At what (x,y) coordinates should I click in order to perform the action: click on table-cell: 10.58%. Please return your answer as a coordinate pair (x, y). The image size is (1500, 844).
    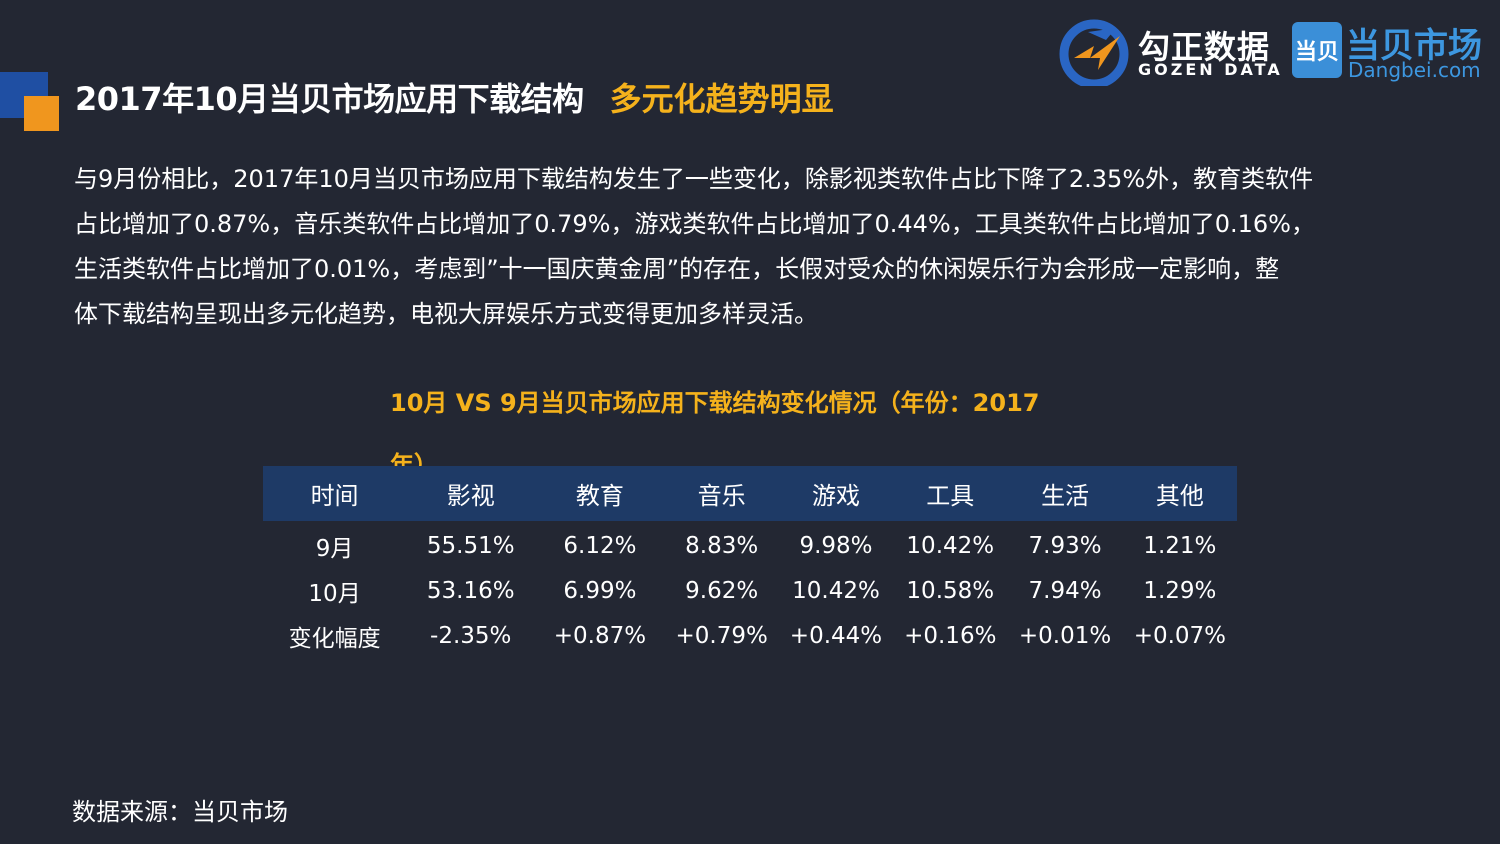
    Looking at the image, I should click on (950, 590).